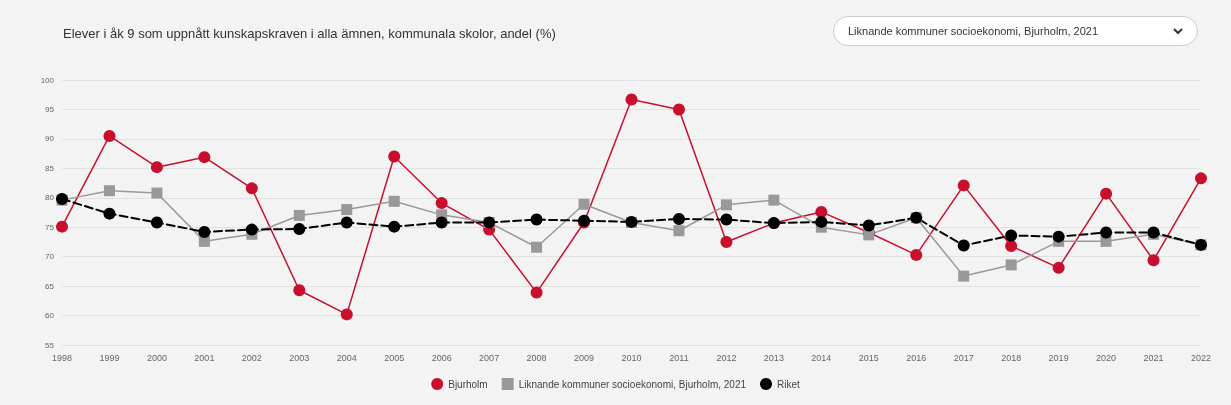 The width and height of the screenshot is (1231, 405). What do you see at coordinates (821, 357) in the screenshot?
I see `x-tick-label: 2014` at bounding box center [821, 357].